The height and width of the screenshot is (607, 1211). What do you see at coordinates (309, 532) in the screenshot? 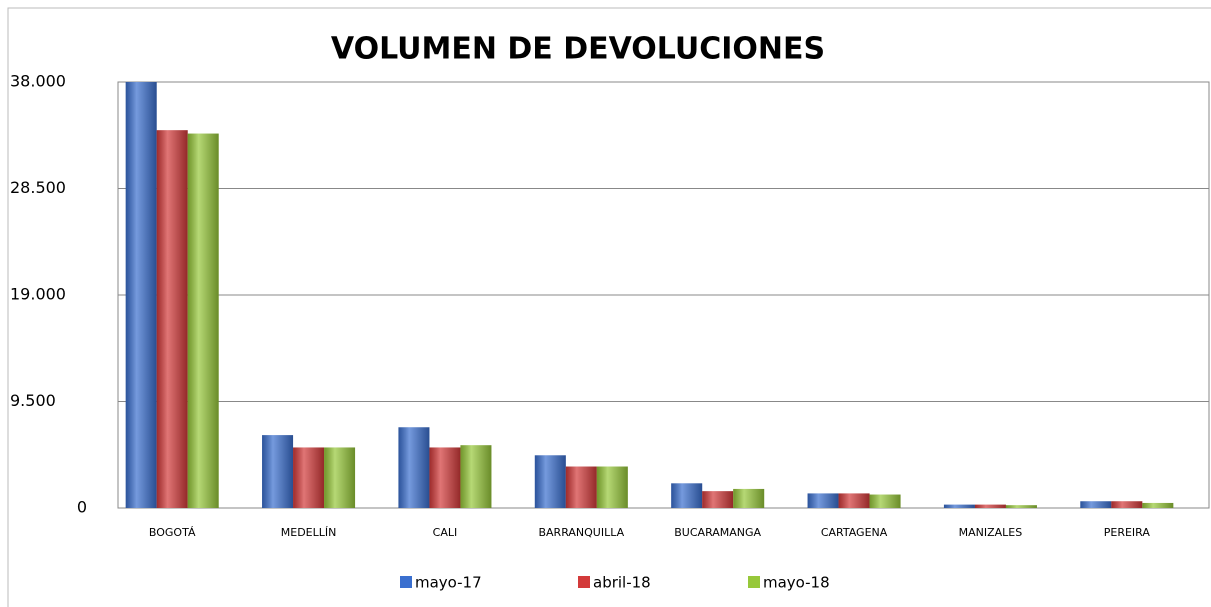
I see `x-tick-label: MEDELLÍN` at bounding box center [309, 532].